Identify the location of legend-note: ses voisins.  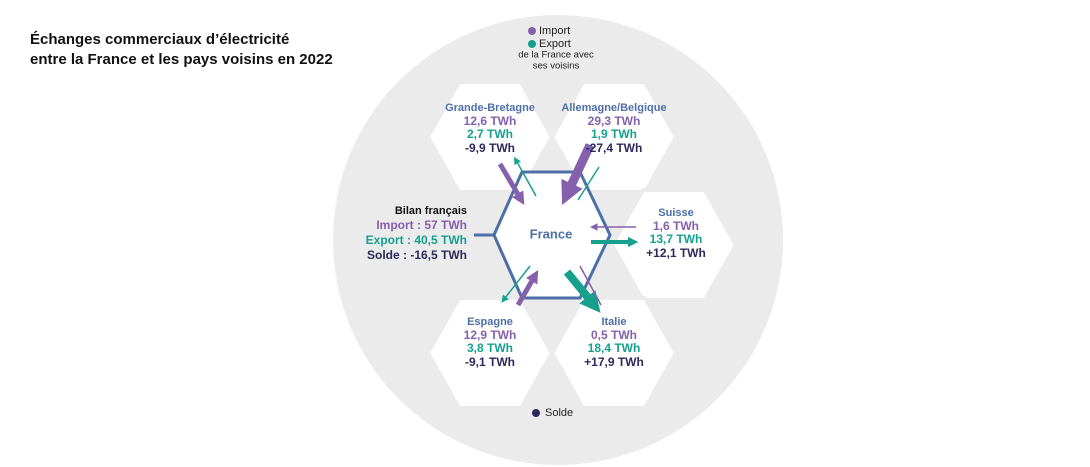
(556, 66).